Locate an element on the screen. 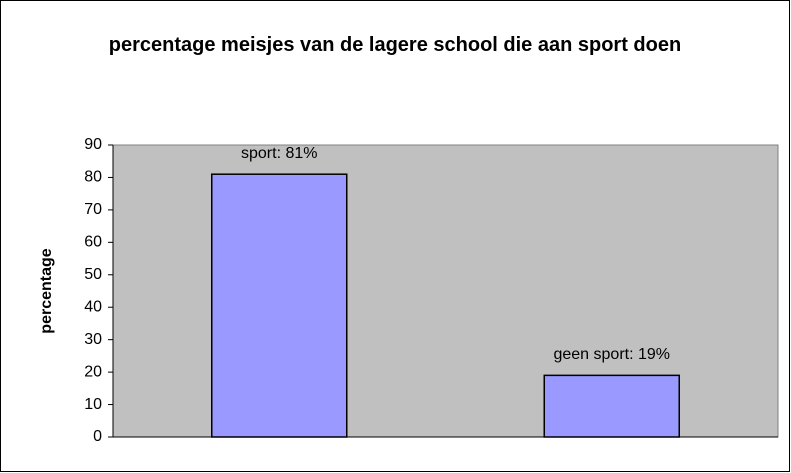  y-tick-label: 40 is located at coordinates (93, 306).